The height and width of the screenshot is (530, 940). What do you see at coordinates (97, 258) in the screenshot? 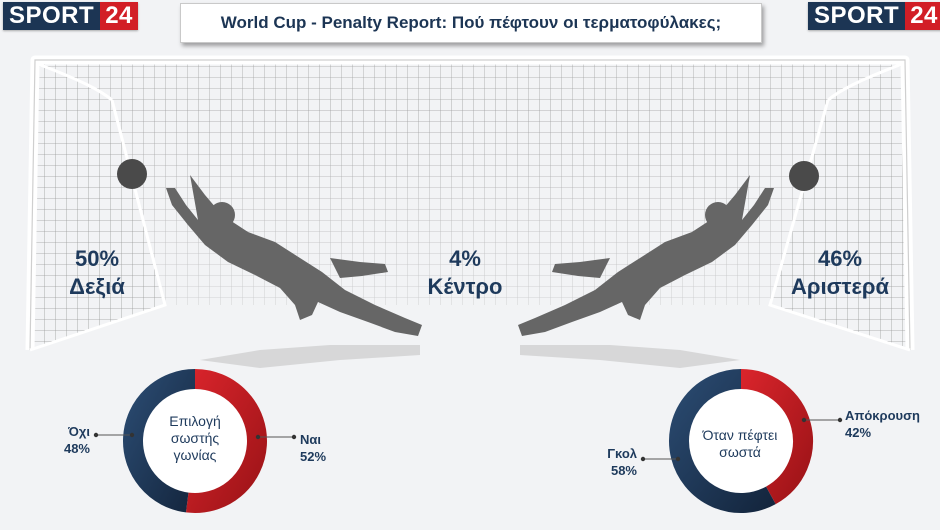
I see `stat-right-value: 50%` at bounding box center [97, 258].